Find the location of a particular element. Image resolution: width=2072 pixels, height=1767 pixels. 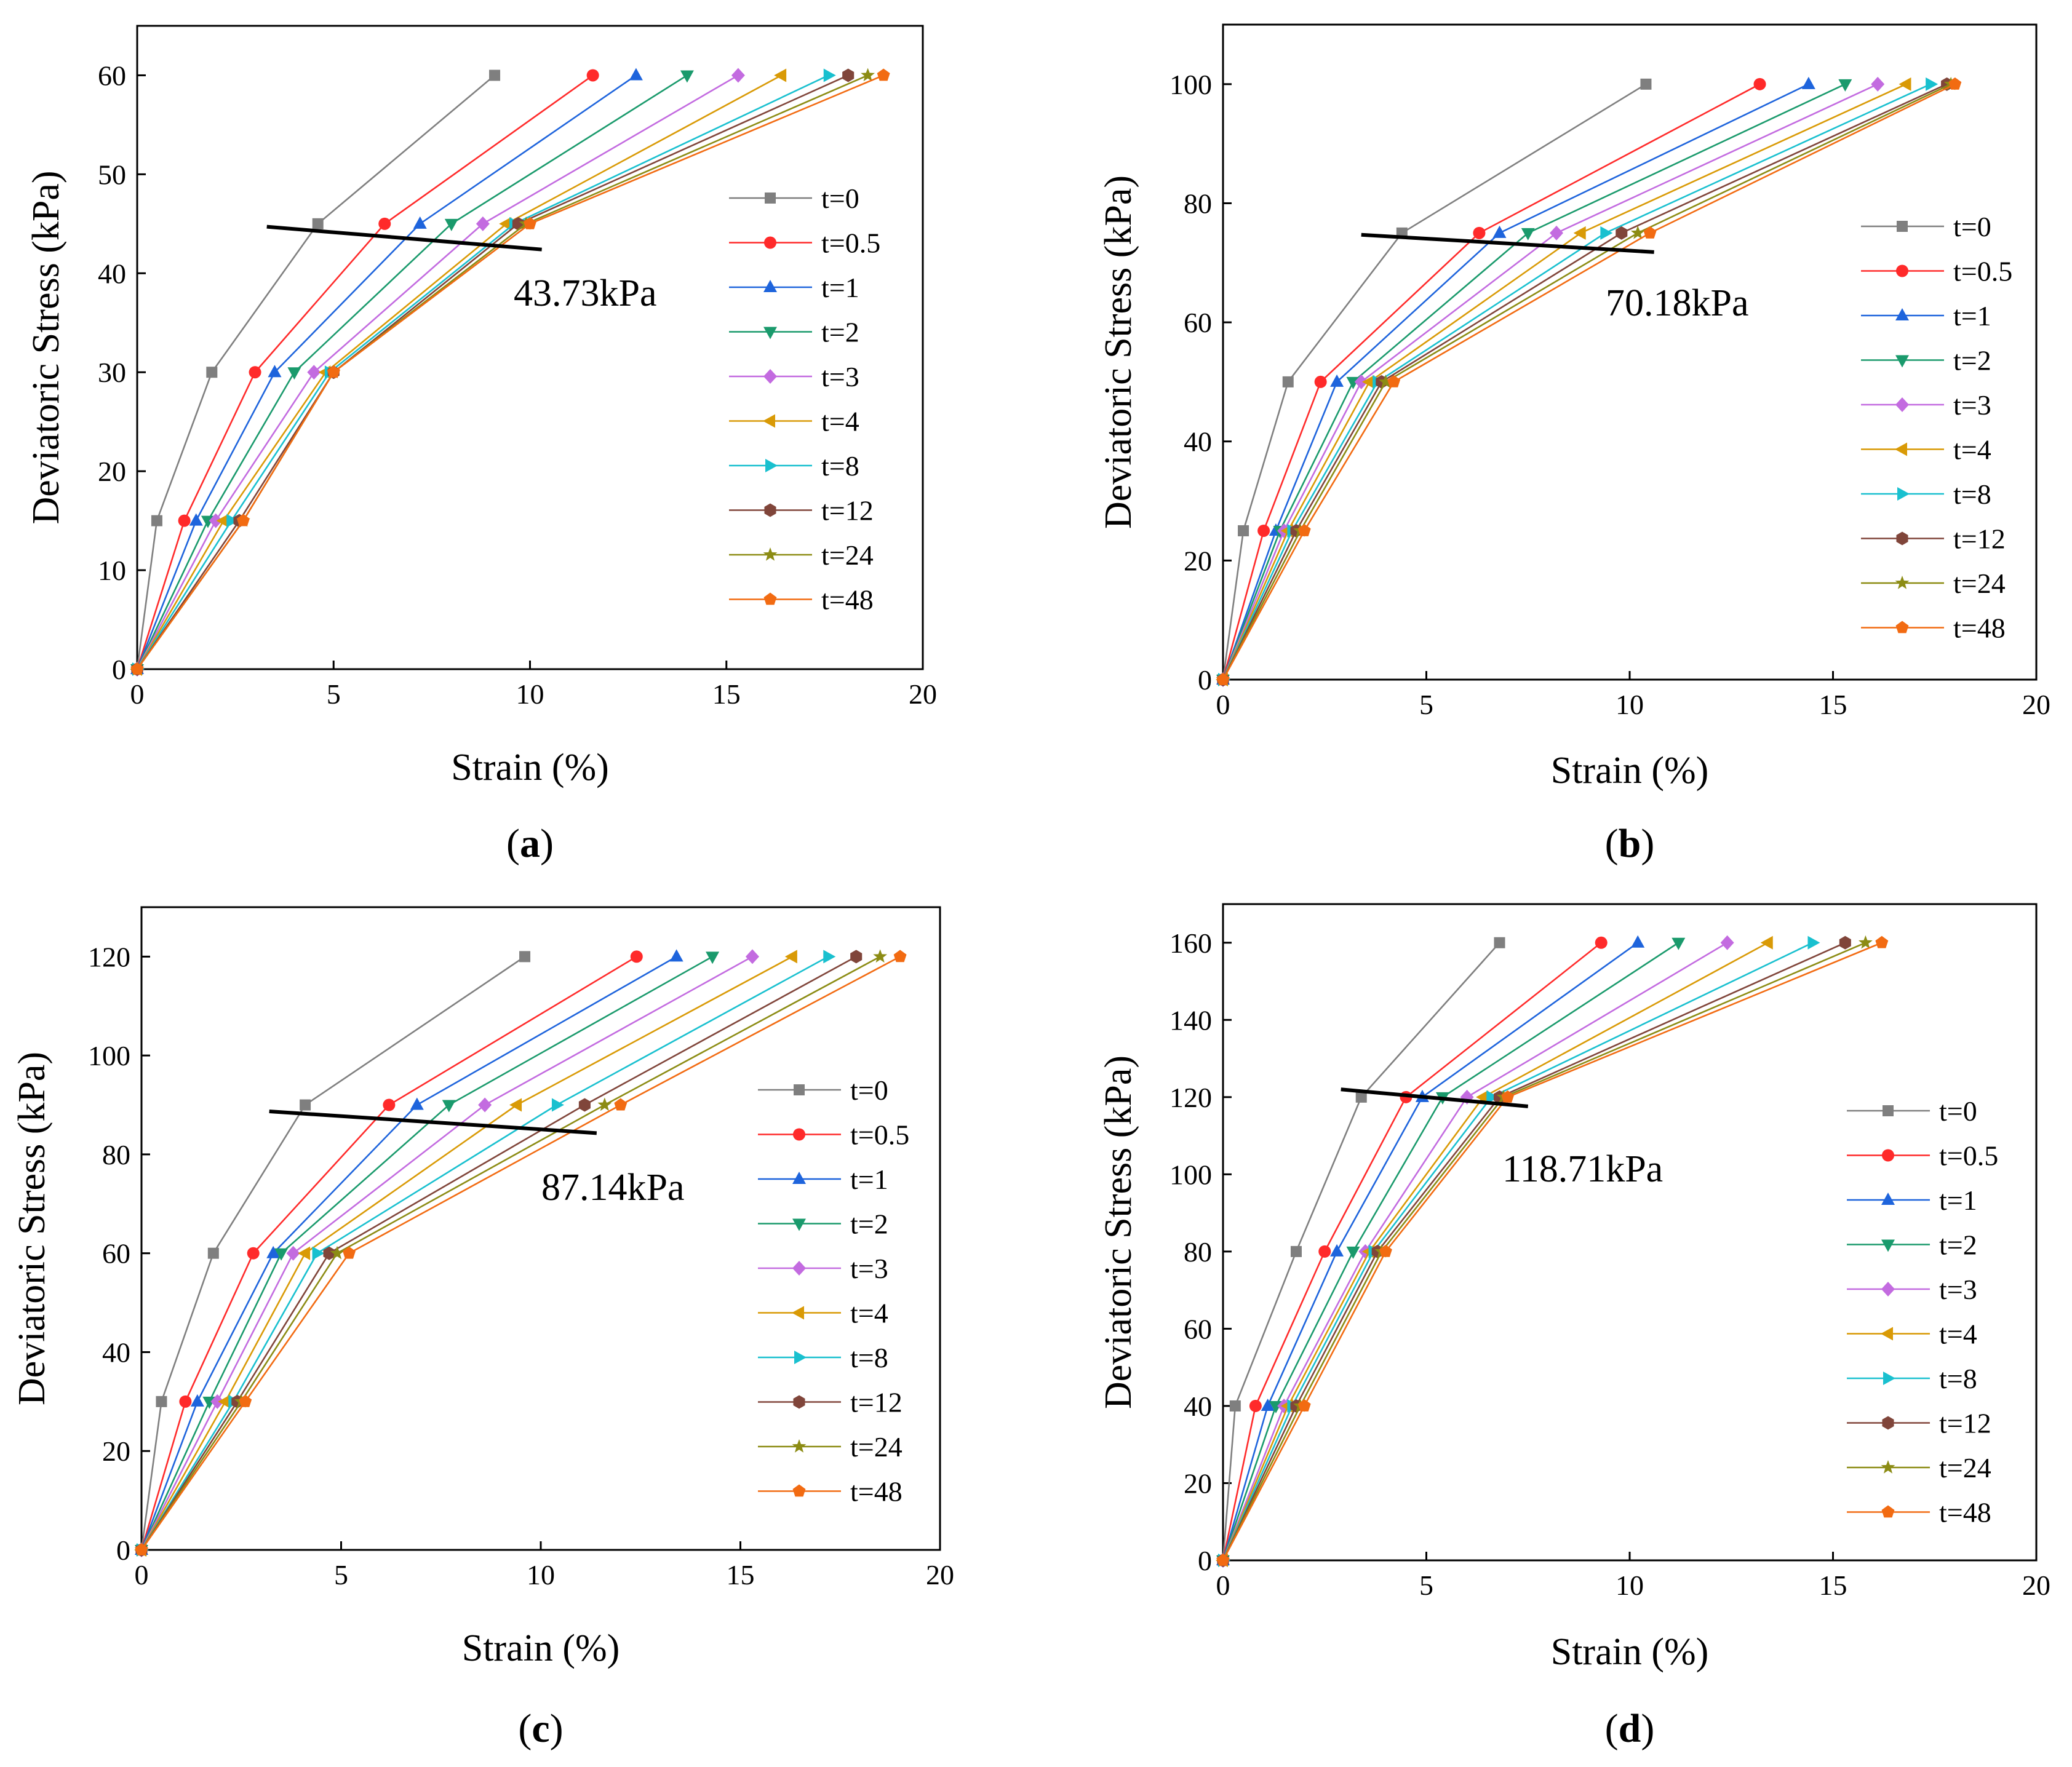

x-axis-title: Strain (%) is located at coordinates (1630, 771).